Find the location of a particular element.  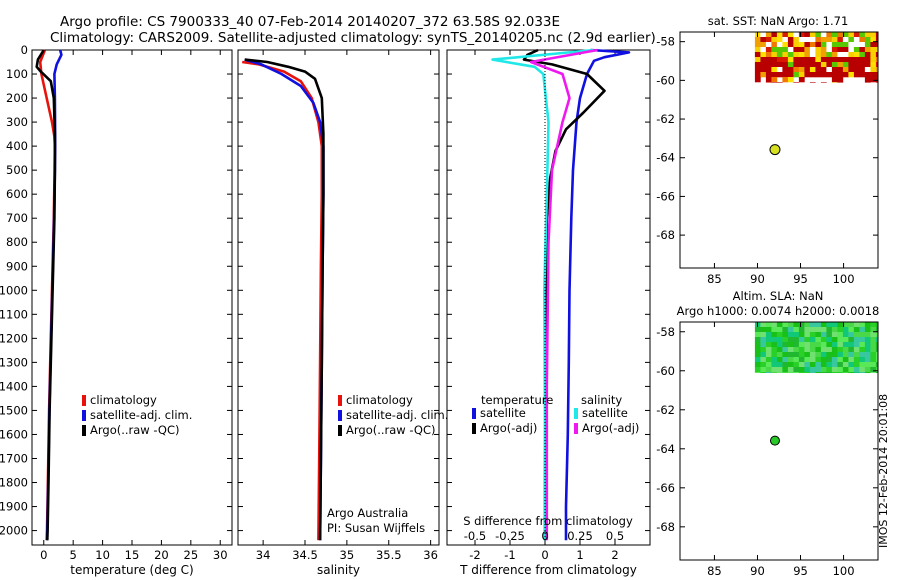

legend-title: temperature is located at coordinates (517, 400).